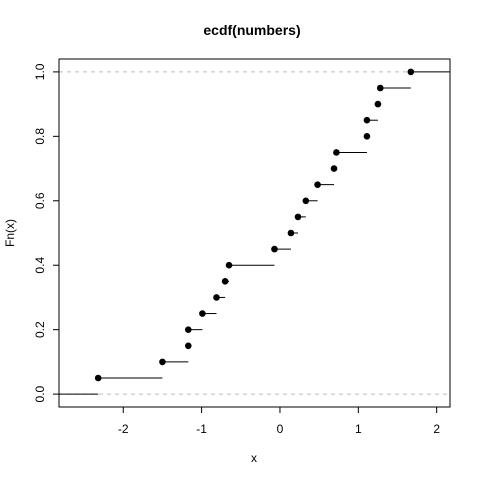  Describe the element at coordinates (40, 329) in the screenshot. I see `y-tick-label: 0.2` at that location.